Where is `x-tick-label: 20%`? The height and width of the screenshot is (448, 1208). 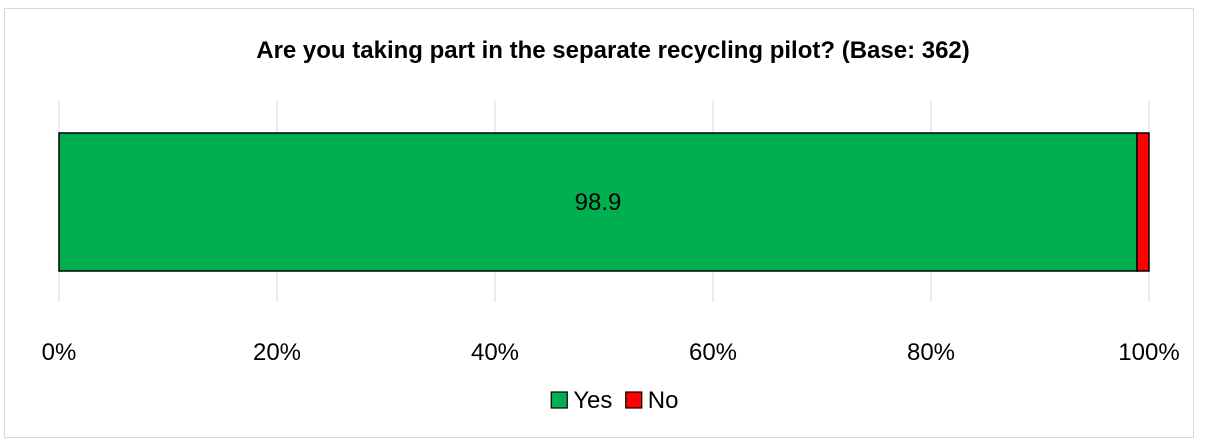
x-tick-label: 20% is located at coordinates (277, 352).